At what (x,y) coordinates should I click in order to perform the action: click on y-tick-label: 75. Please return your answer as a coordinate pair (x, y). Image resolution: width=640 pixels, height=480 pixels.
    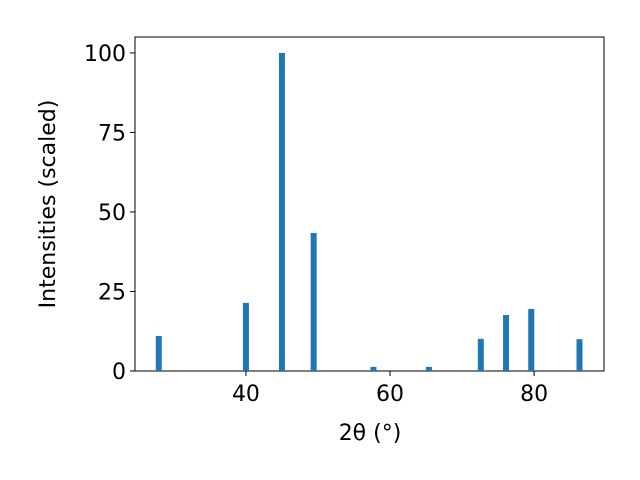
    Looking at the image, I should click on (112, 133).